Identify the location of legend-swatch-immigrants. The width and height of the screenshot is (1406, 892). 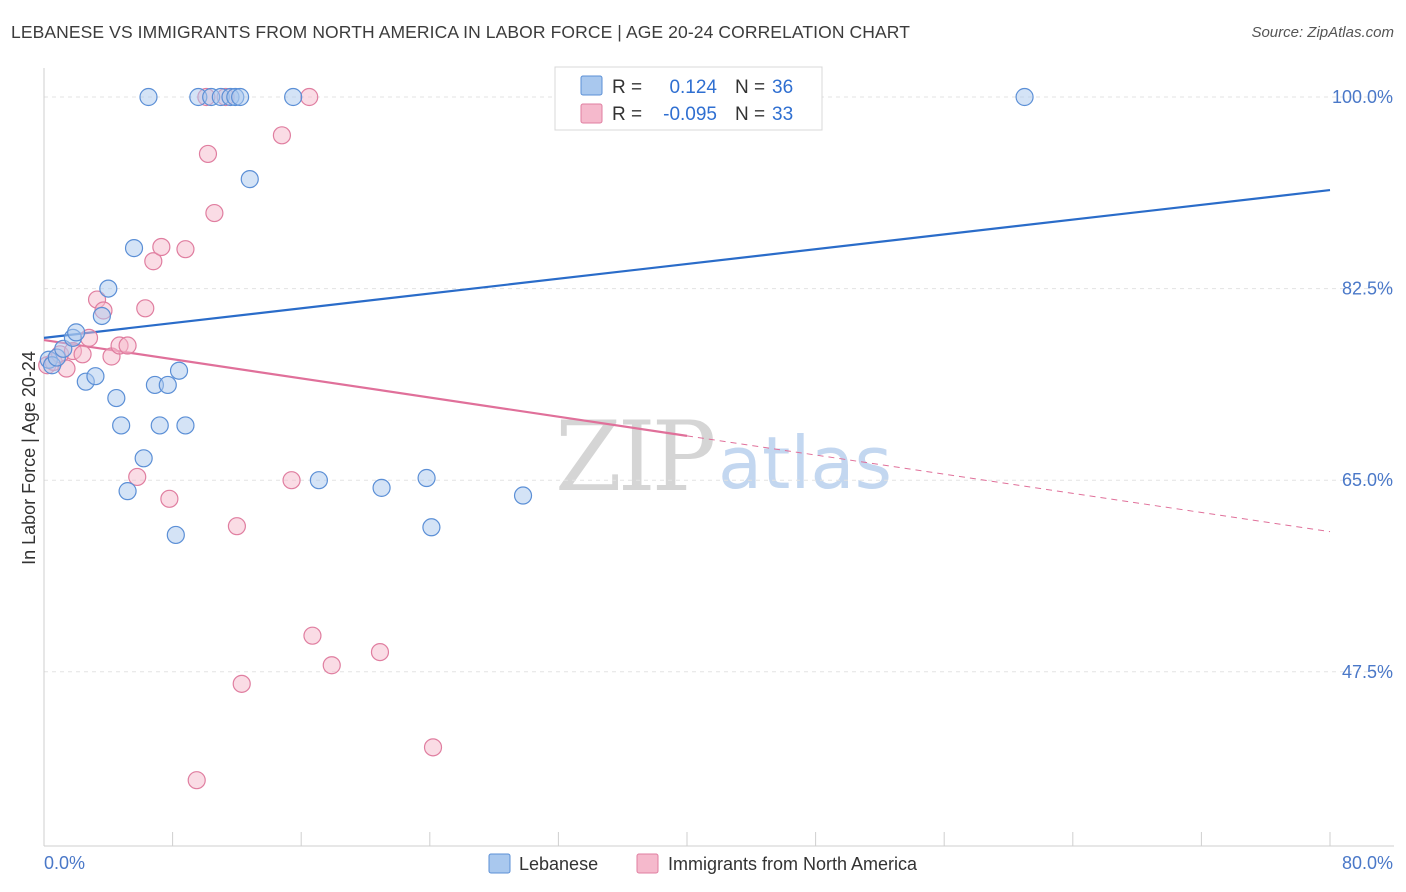
(591, 113).